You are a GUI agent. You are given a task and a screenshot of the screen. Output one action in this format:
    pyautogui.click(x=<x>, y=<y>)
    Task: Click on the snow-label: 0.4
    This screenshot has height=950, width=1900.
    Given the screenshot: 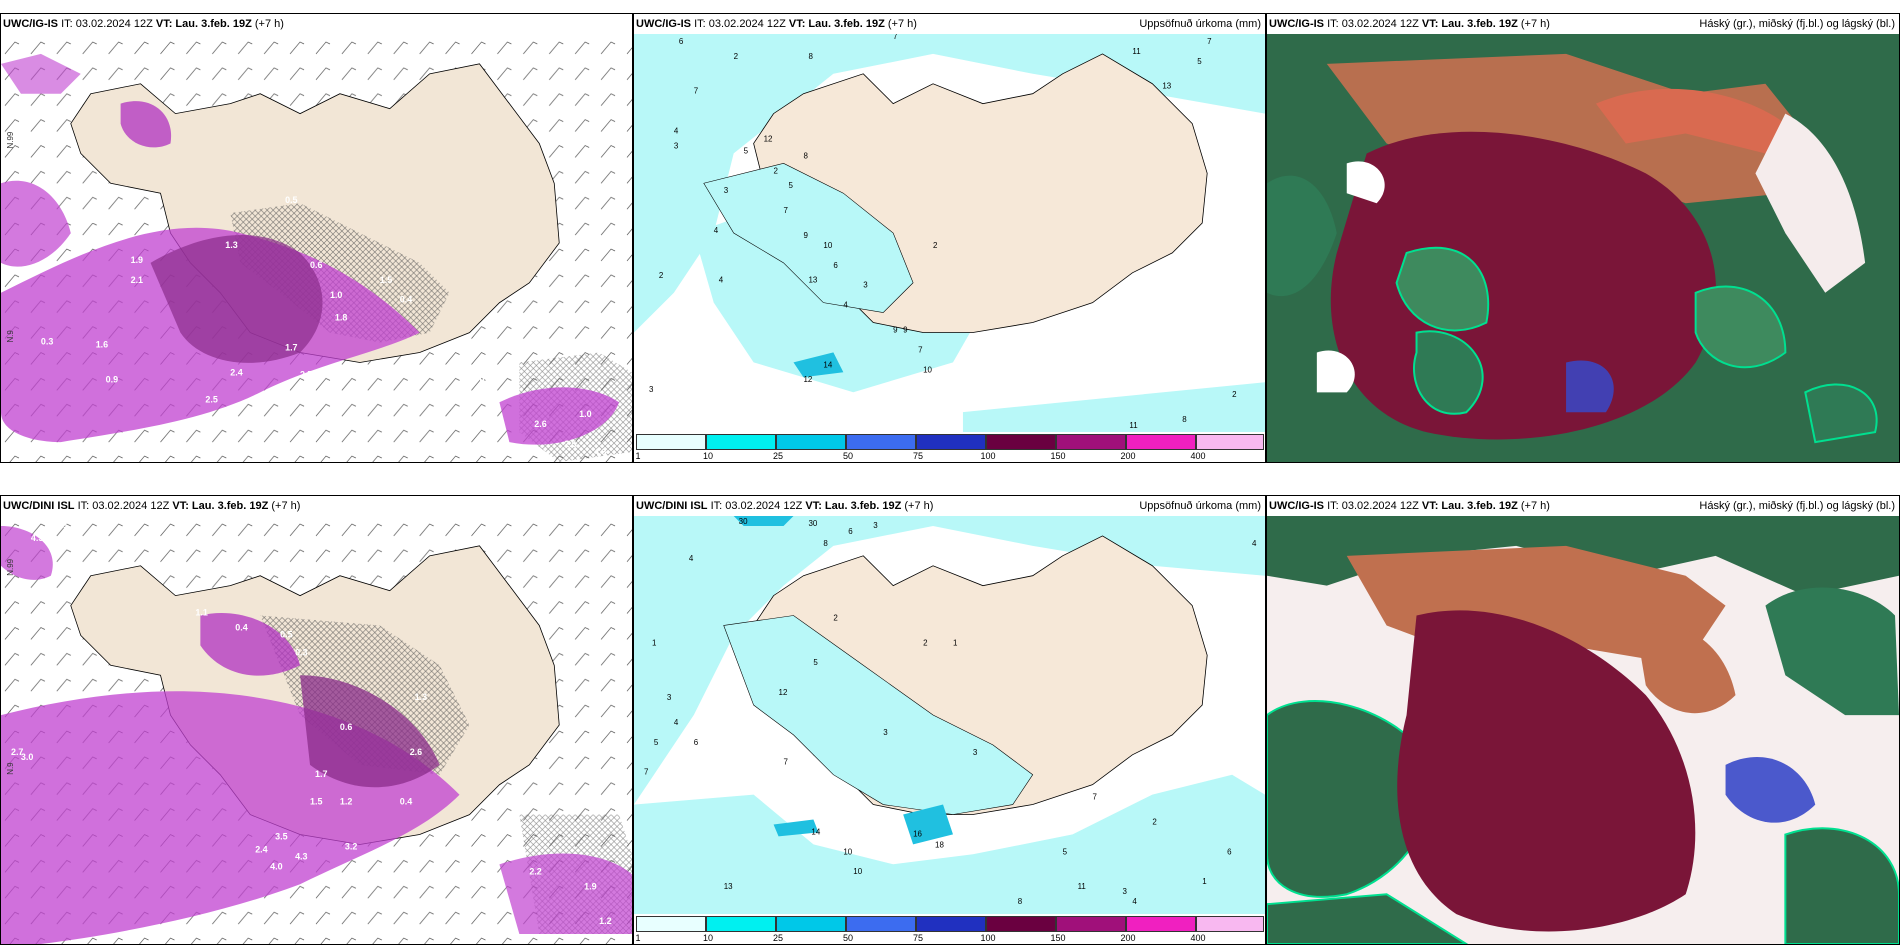 What is the action you would take?
    pyautogui.click(x=406, y=300)
    